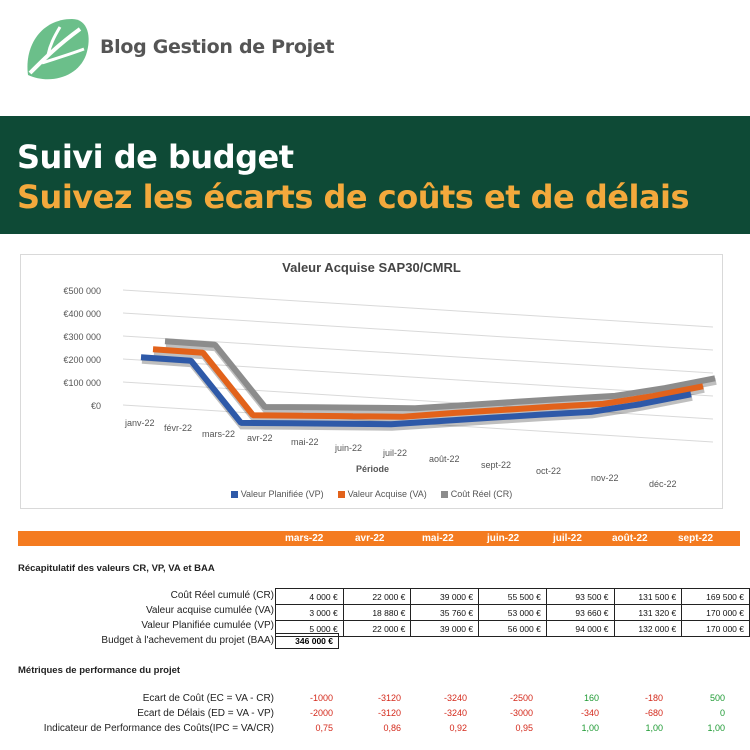 The height and width of the screenshot is (750, 750). What do you see at coordinates (722, 713) in the screenshot?
I see `metric-value: 0` at bounding box center [722, 713].